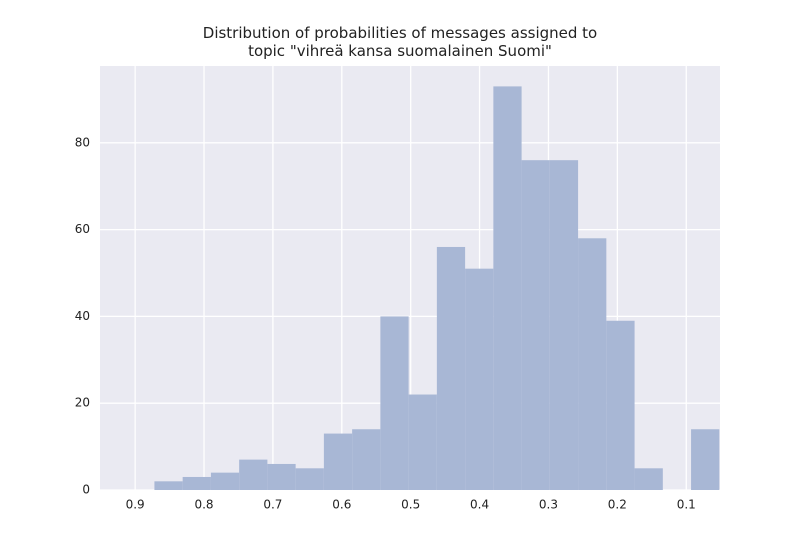  What do you see at coordinates (86, 490) in the screenshot?
I see `y-tick-label: 0` at bounding box center [86, 490].